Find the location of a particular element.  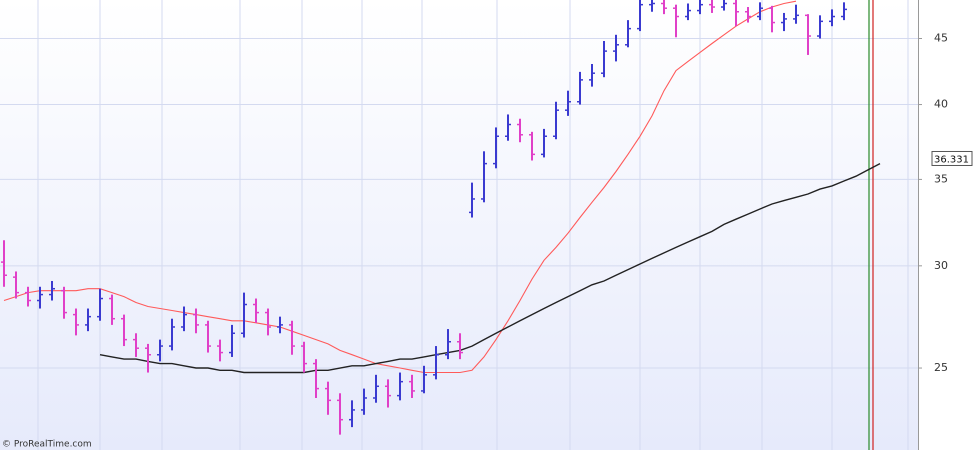

y-tick-label: 30 is located at coordinates (941, 265).